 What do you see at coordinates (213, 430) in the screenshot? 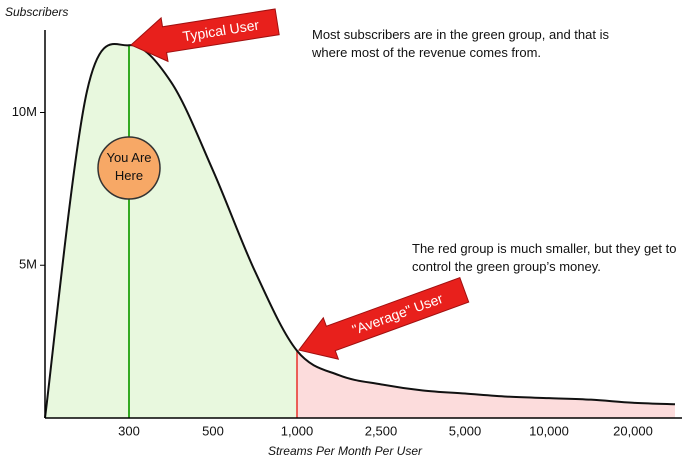
I see `x-tick-label: 500` at bounding box center [213, 430].